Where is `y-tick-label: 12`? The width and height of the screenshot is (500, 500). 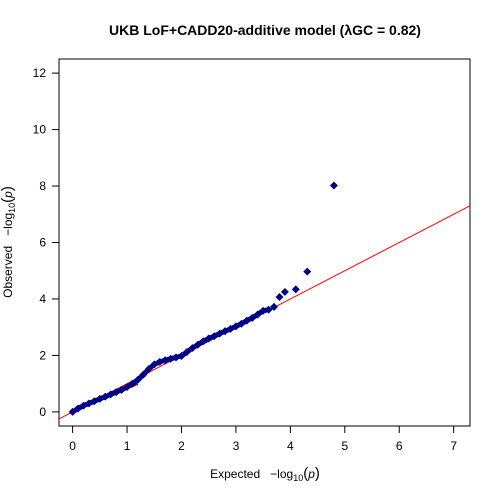 y-tick-label: 12 is located at coordinates (40, 73).